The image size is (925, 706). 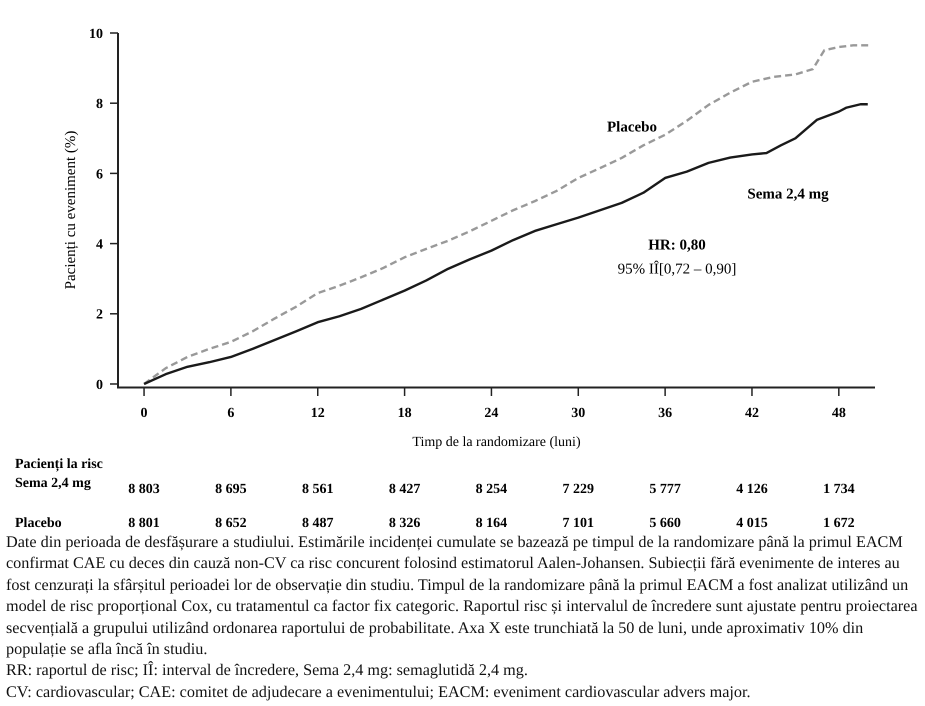 What do you see at coordinates (99, 104) in the screenshot?
I see `y-tick-label: 8` at bounding box center [99, 104].